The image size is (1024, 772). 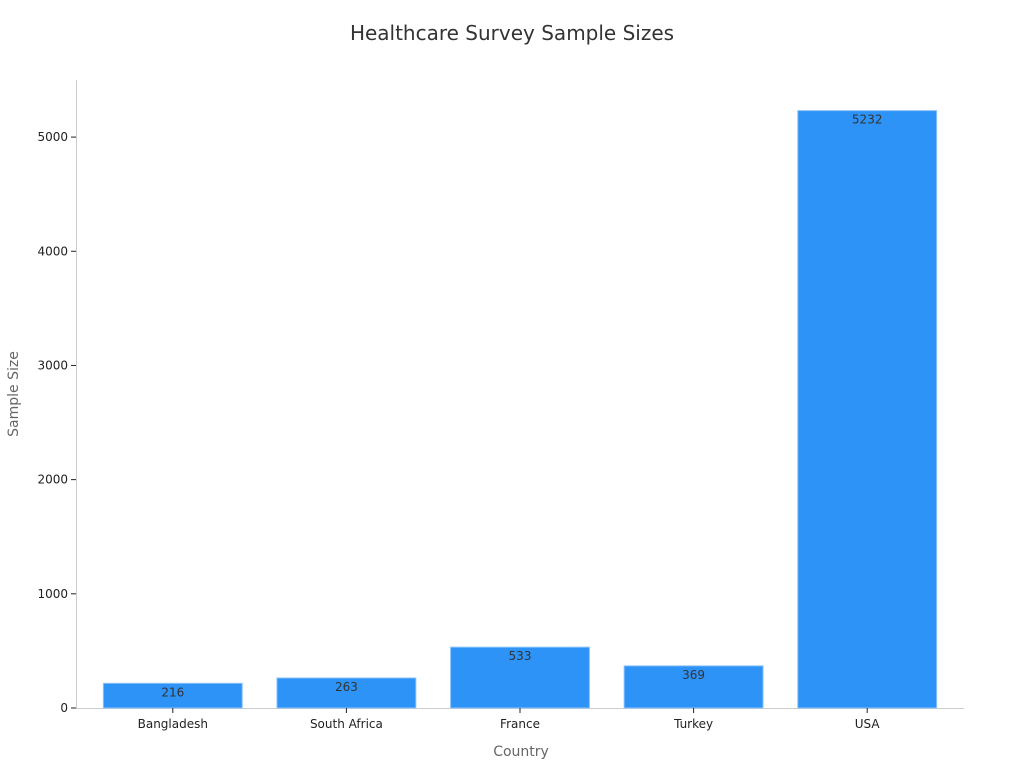 I want to click on y-axis-ticks: 0 1000 2000 3000 4000 5000, so click(x=56, y=422).